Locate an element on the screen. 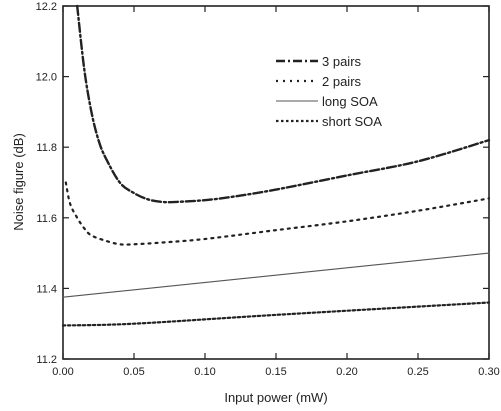 The image size is (501, 411). x-tick-label: 0.30 is located at coordinates (488, 372).